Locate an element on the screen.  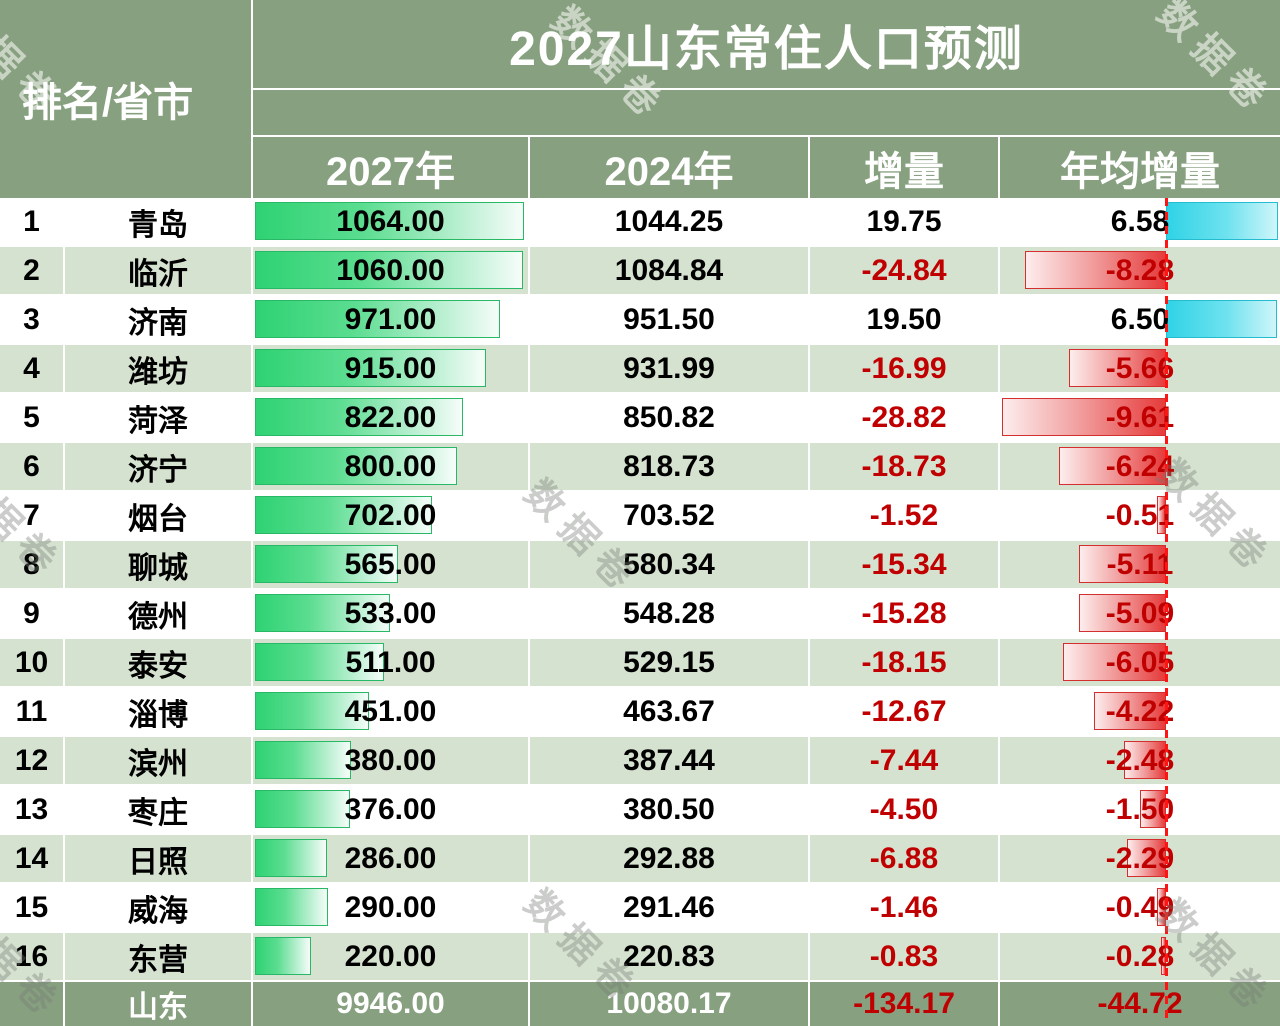
avg-cell: -6.24 is located at coordinates (1140, 467).